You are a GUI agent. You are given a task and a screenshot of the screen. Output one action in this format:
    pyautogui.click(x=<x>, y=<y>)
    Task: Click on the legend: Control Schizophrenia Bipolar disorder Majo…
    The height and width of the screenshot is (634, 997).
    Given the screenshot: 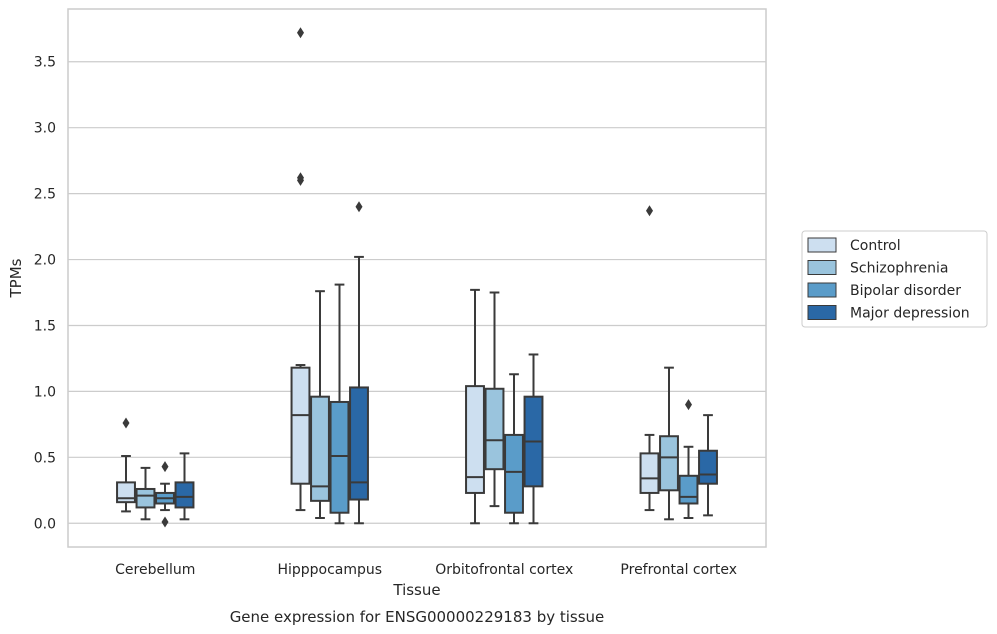 What is the action you would take?
    pyautogui.click(x=894, y=279)
    